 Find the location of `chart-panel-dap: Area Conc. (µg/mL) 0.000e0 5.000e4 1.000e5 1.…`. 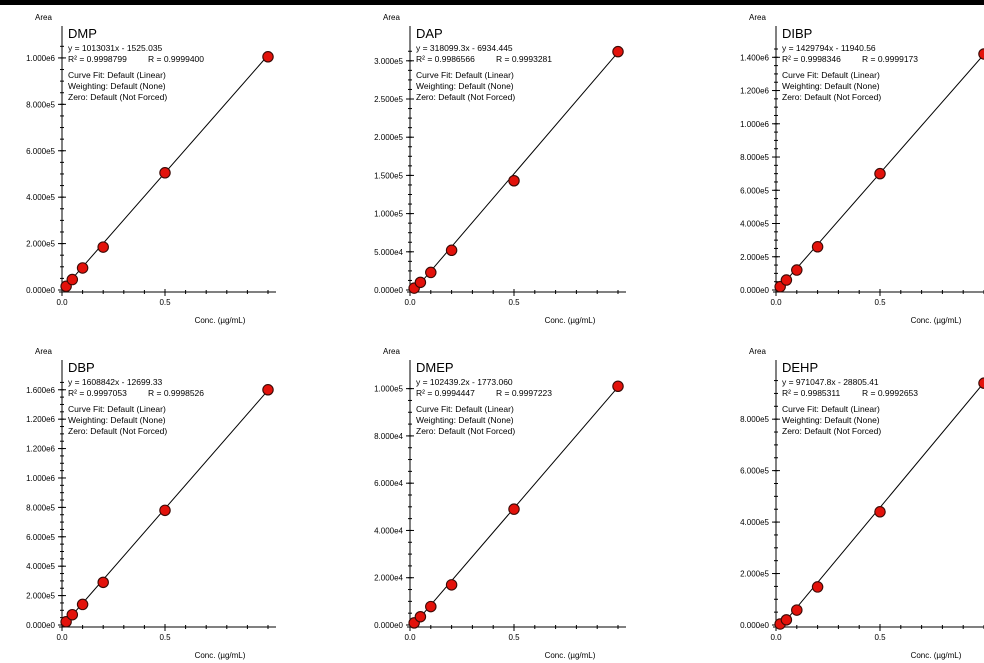

chart-panel-dap: Area Conc. (µg/mL) 0.000e0 5.000e4 1.000e5 1.… is located at coordinates (500, 169).